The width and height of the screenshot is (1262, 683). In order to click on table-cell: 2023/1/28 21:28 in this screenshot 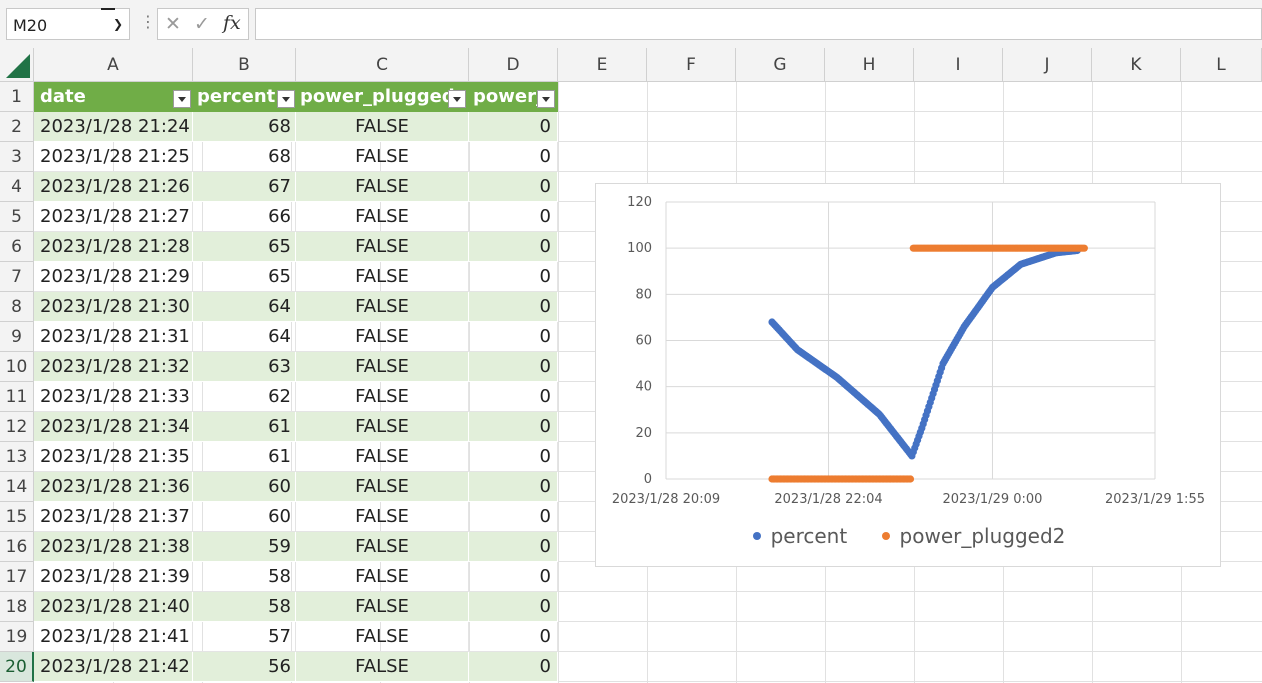, I will do `click(113, 247)`.